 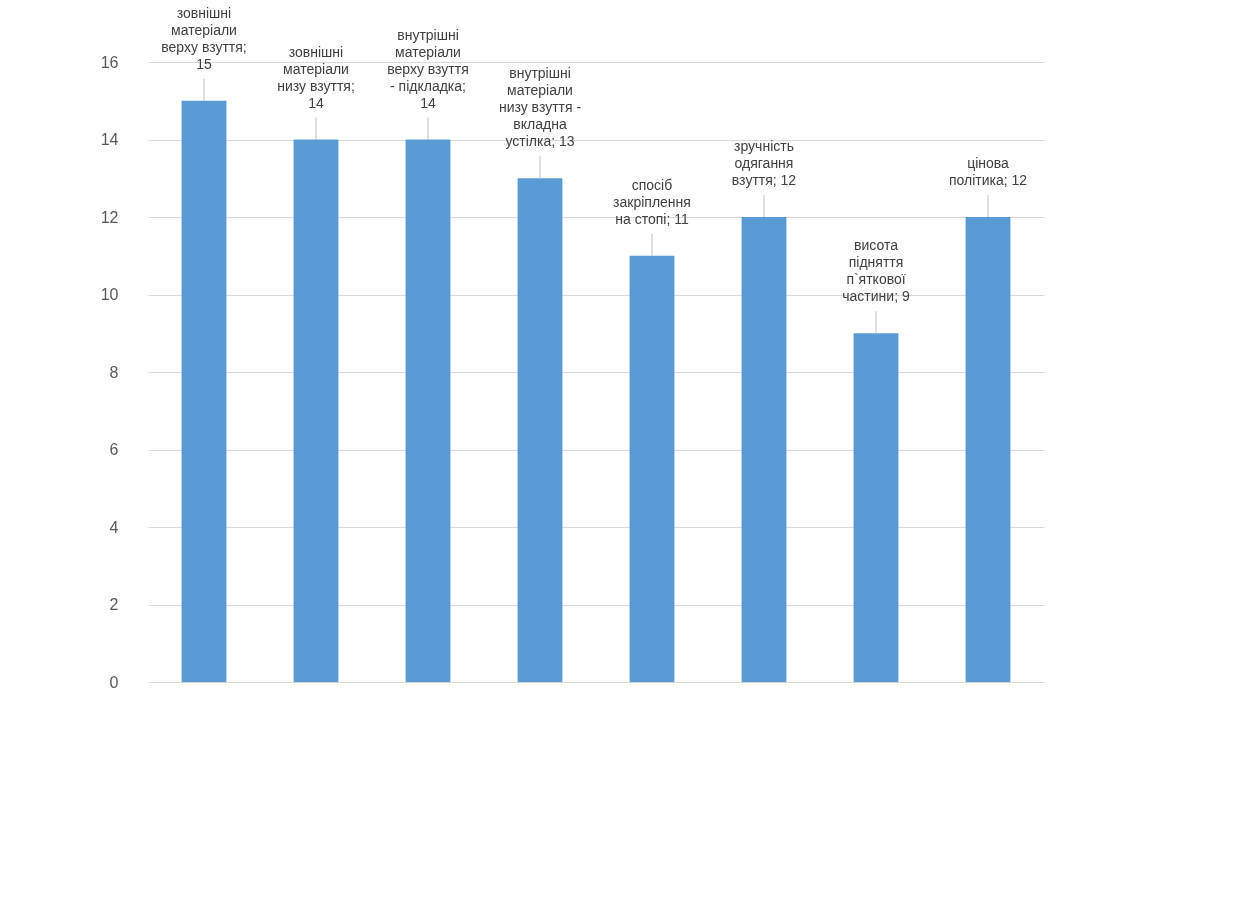 I want to click on y-tick-label: 10, so click(x=109, y=294).